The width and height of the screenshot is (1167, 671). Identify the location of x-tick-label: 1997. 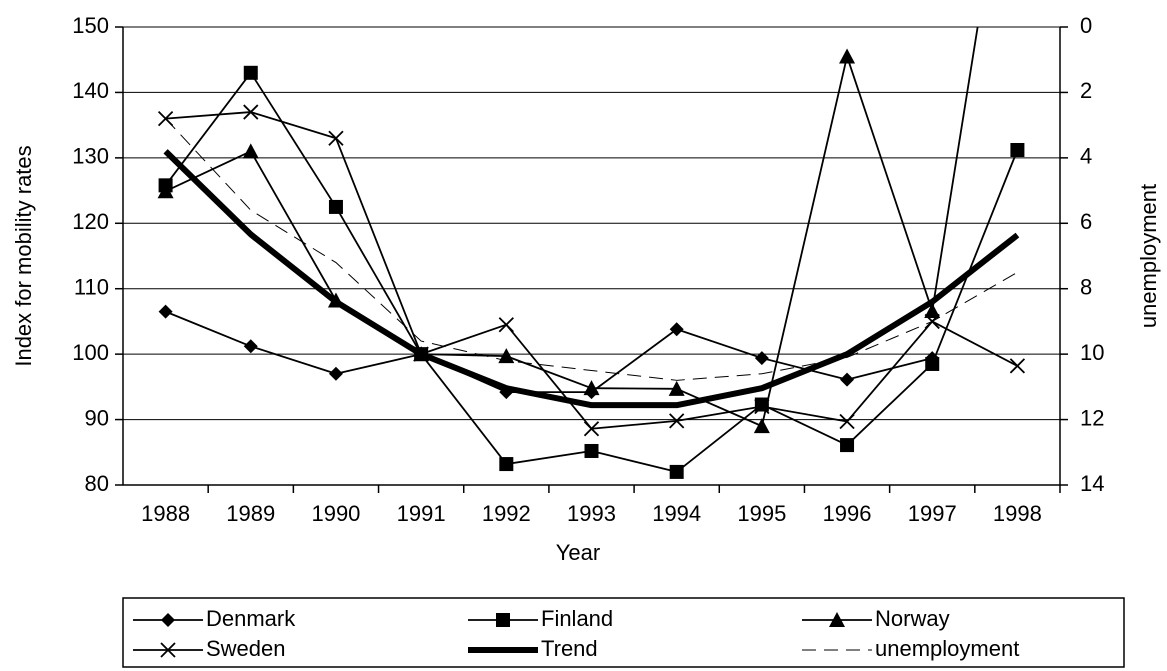
(932, 513).